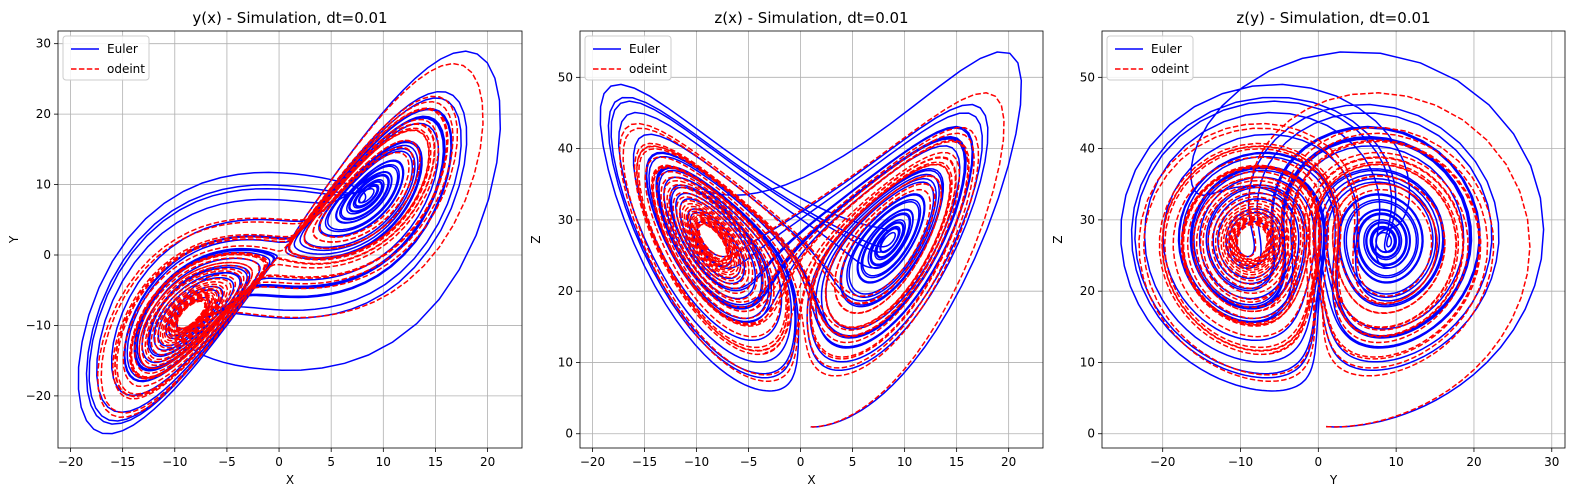 The height and width of the screenshot is (490, 1589). I want to click on chart-title: z(y) - Simulation, dt=0.01, so click(1333, 18).